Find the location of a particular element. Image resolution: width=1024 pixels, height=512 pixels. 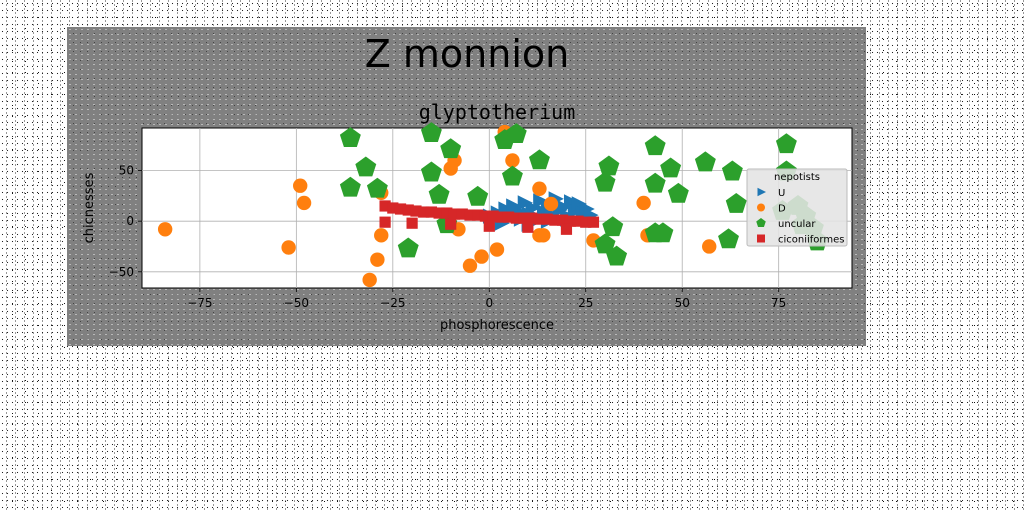

legend-label-uncular: uncular is located at coordinates (797, 224).